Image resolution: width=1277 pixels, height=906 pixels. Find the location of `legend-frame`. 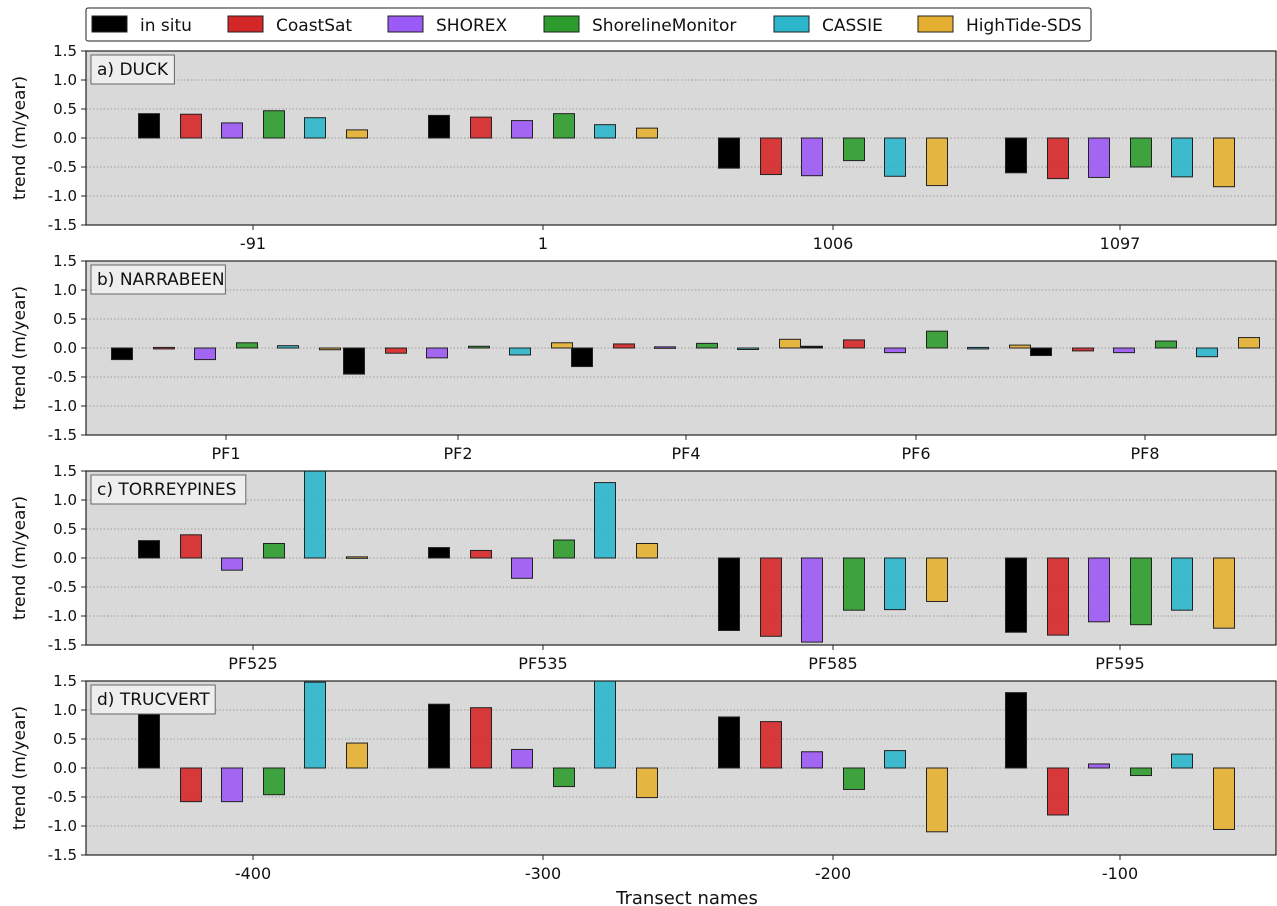

legend-frame is located at coordinates (588, 24).